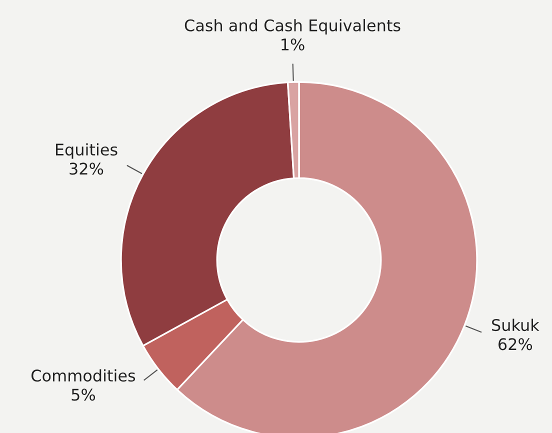  Describe the element at coordinates (293, 44) in the screenshot. I see `data-label: 1%` at that location.